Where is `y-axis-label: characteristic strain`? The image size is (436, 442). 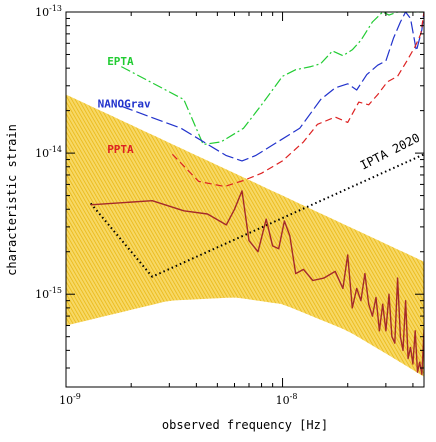
y-axis-label: characteristic strain is located at coordinates (12, 200).